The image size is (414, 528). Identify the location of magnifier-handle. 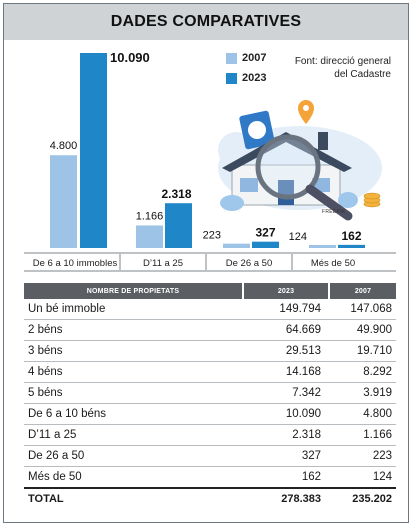
(329, 202).